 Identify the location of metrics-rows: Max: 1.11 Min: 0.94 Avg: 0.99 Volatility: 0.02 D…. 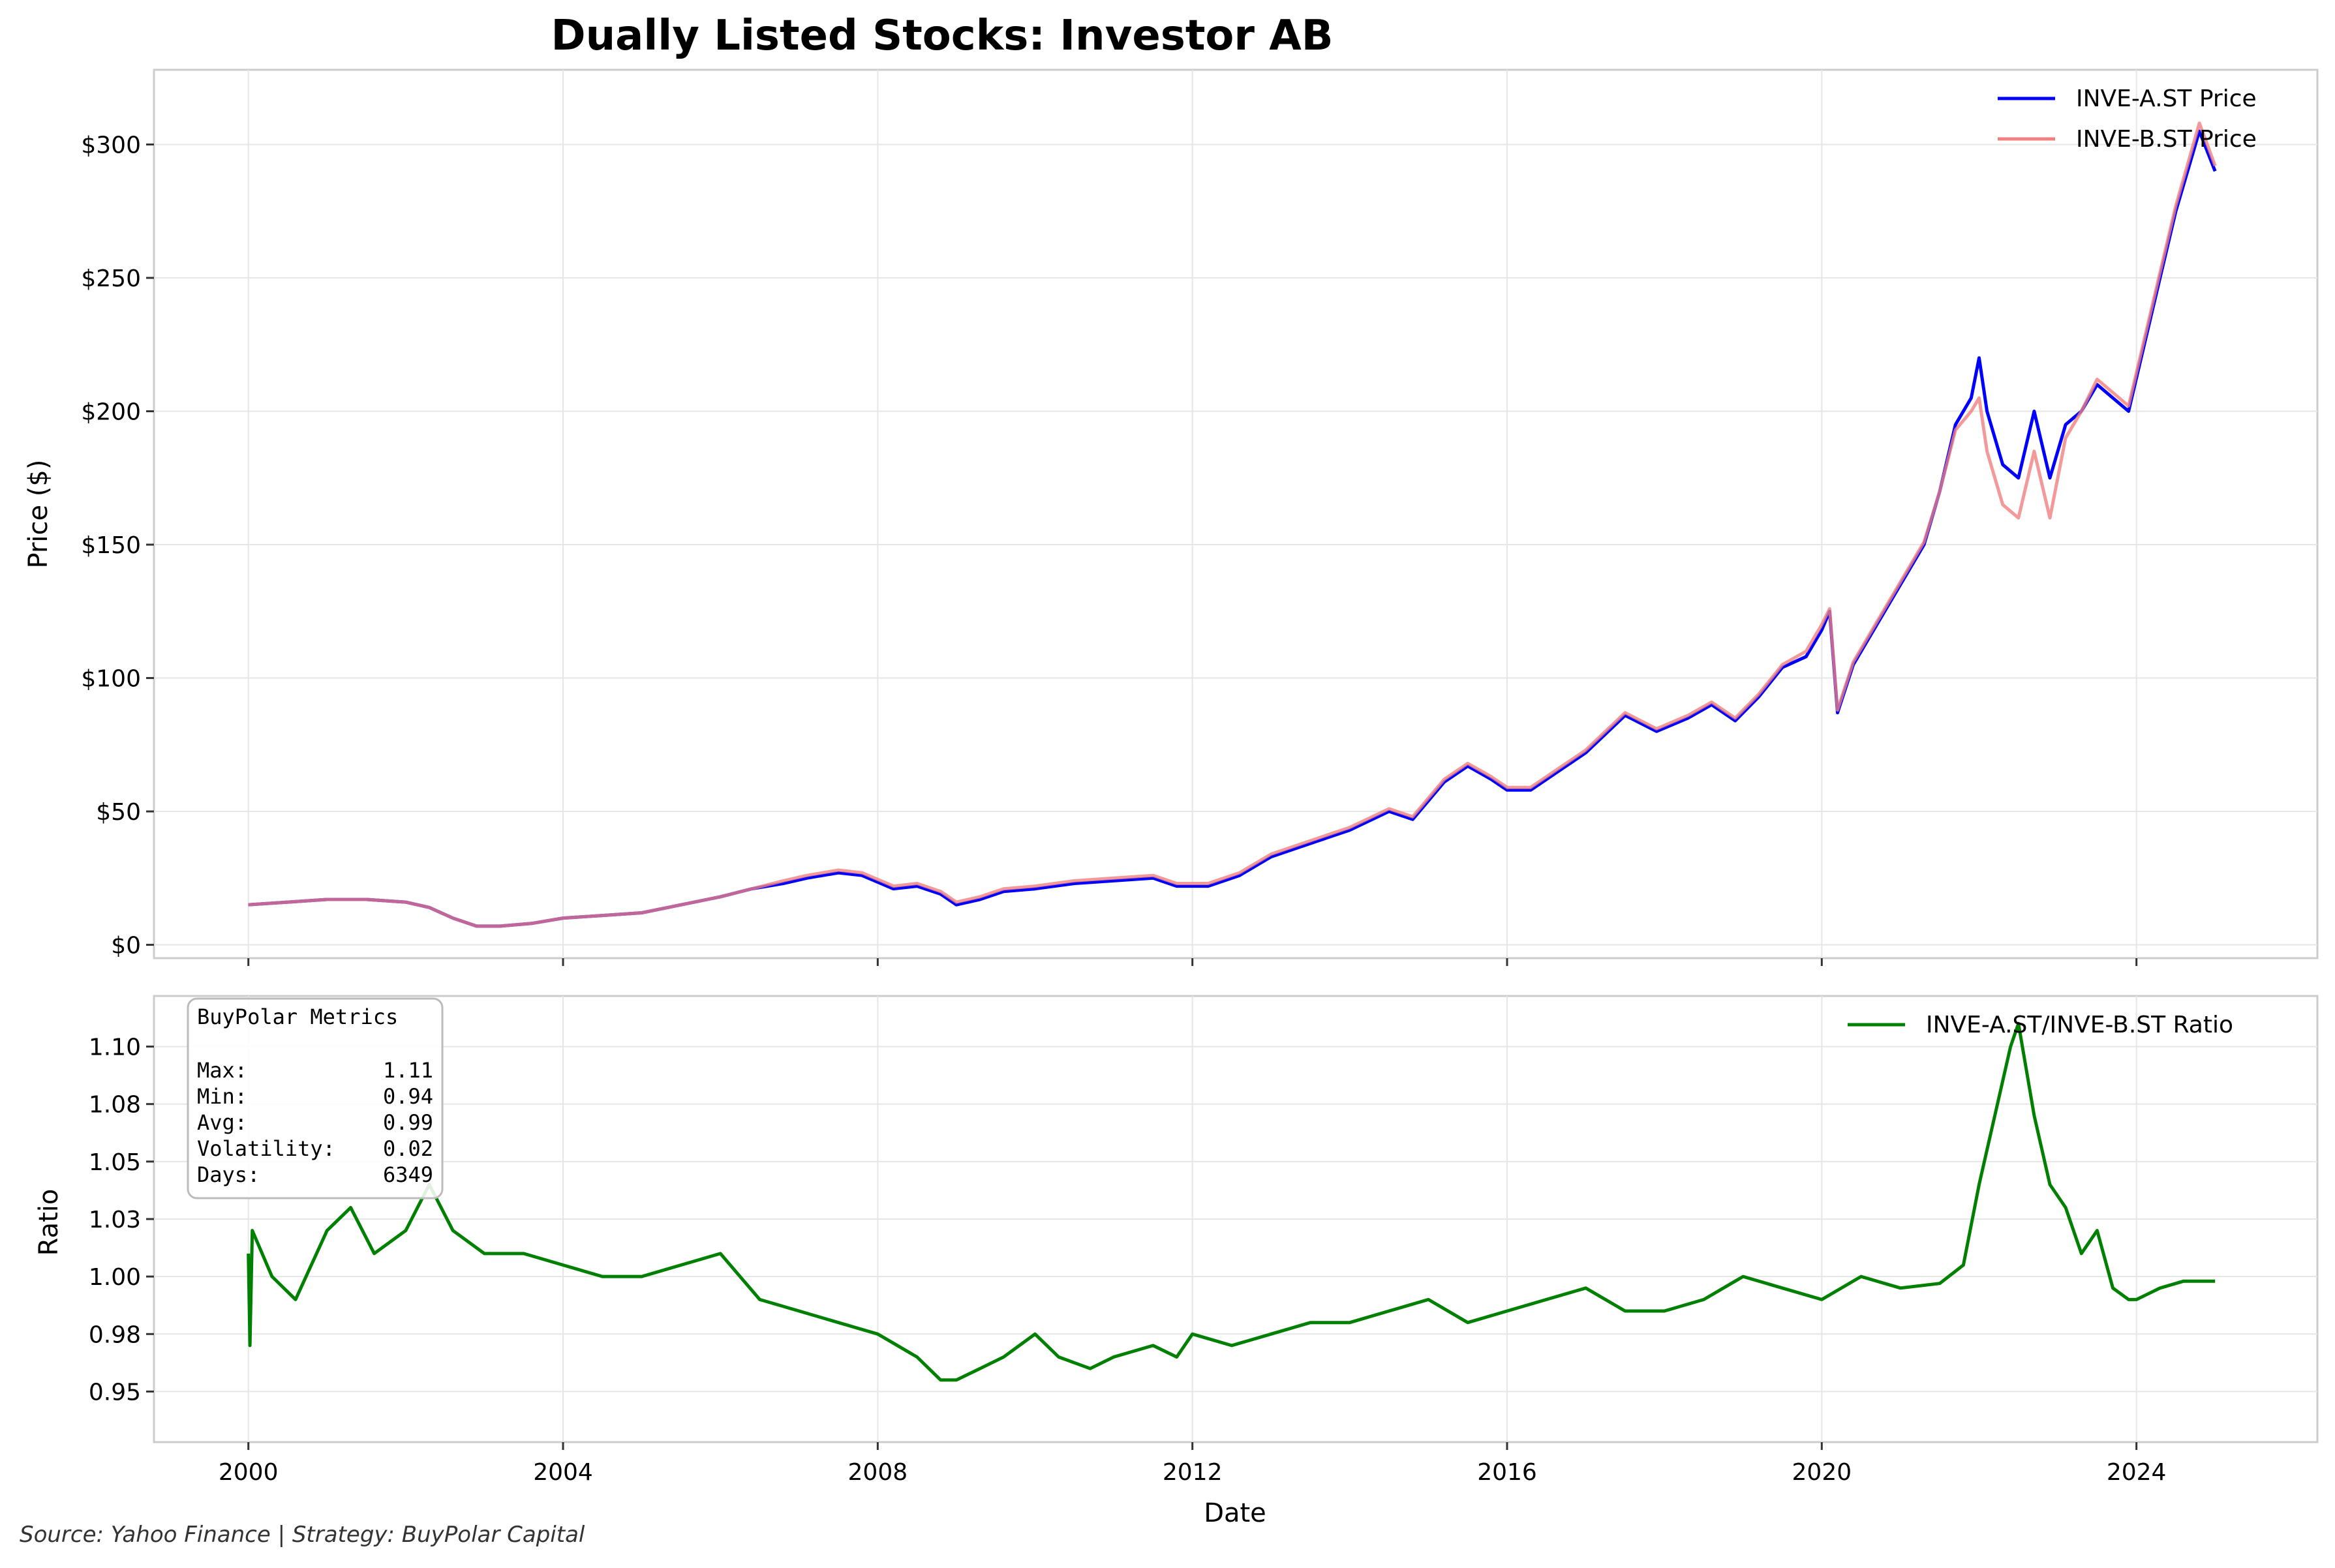
(315, 1122).